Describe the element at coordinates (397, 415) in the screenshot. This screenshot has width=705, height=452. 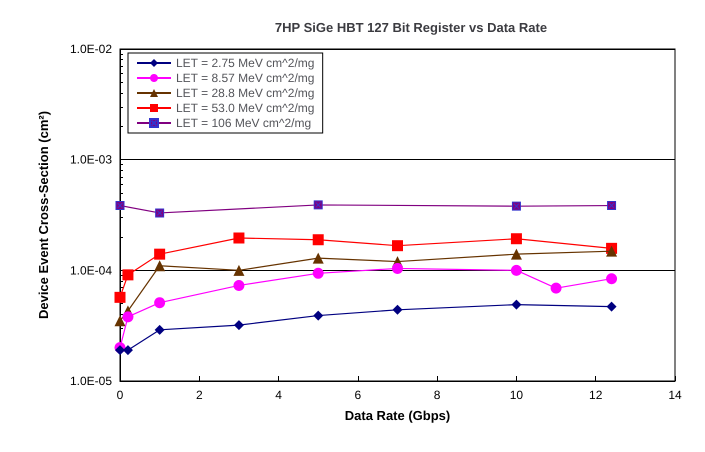
I see `x-axis-title: Data Rate (Gbps)` at that location.